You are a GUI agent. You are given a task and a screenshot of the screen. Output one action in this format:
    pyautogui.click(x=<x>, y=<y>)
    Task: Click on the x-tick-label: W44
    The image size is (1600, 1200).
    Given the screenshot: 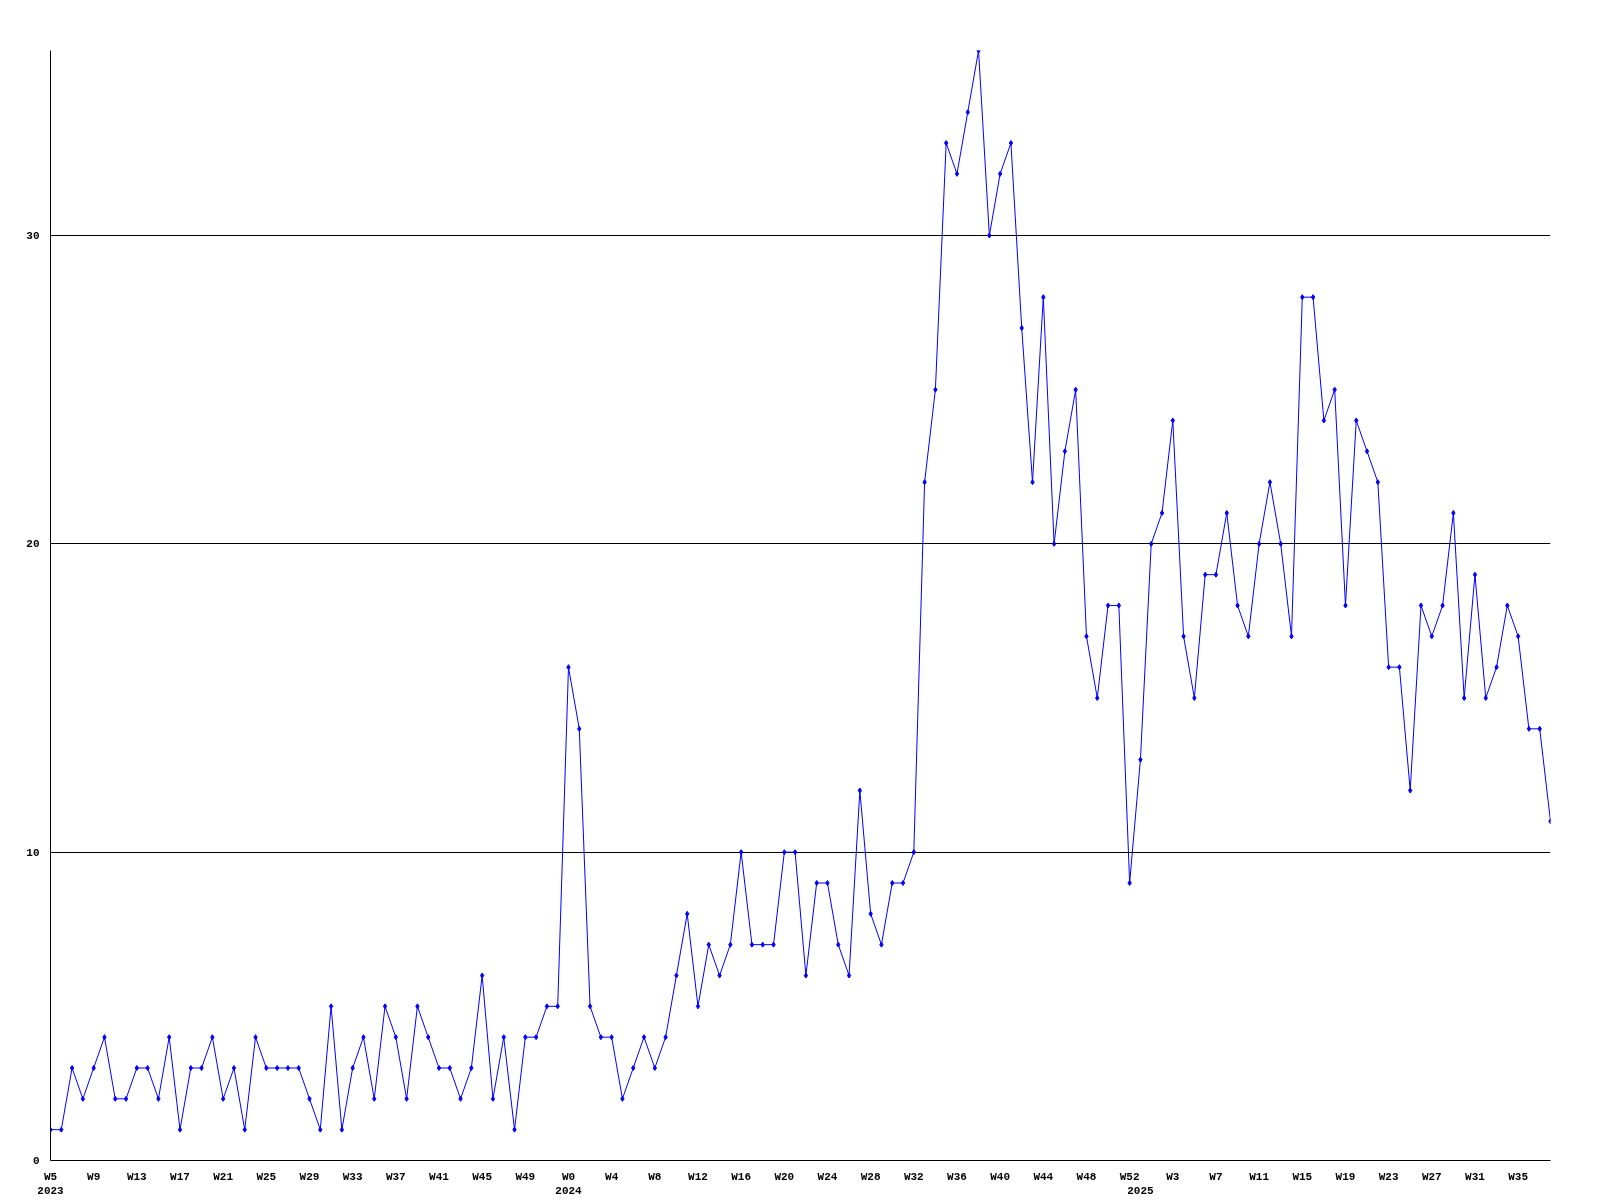 What is the action you would take?
    pyautogui.click(x=1043, y=1176)
    